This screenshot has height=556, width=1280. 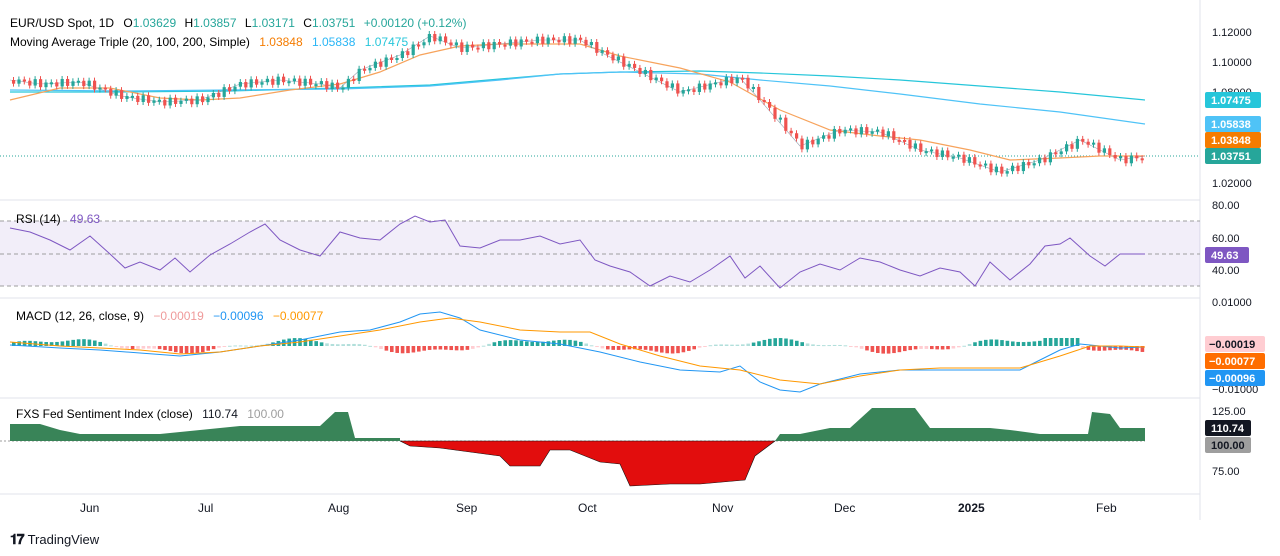 What do you see at coordinates (600, 252) in the screenshot?
I see `rsi-pane` at bounding box center [600, 252].